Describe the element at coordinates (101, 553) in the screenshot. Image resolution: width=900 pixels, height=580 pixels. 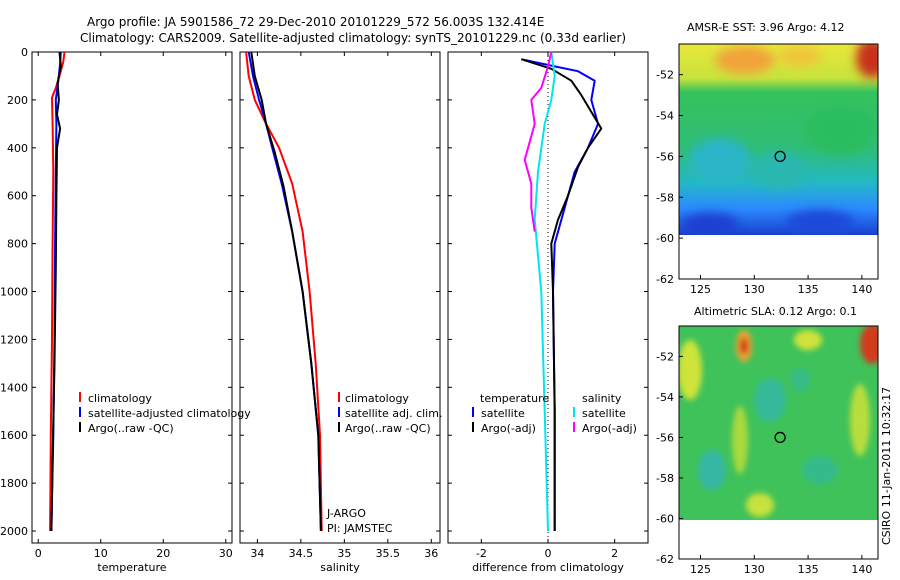
I see `x-tick-label: 10` at that location.